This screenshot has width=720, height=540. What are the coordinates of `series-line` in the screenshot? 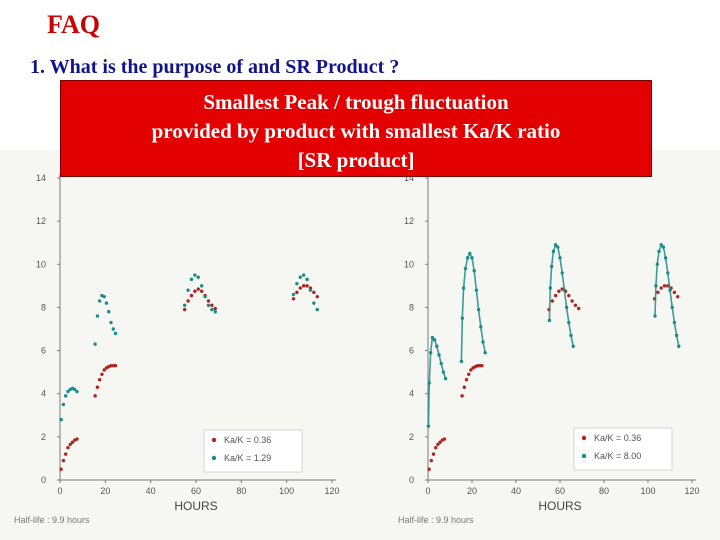 It's located at (437, 381).